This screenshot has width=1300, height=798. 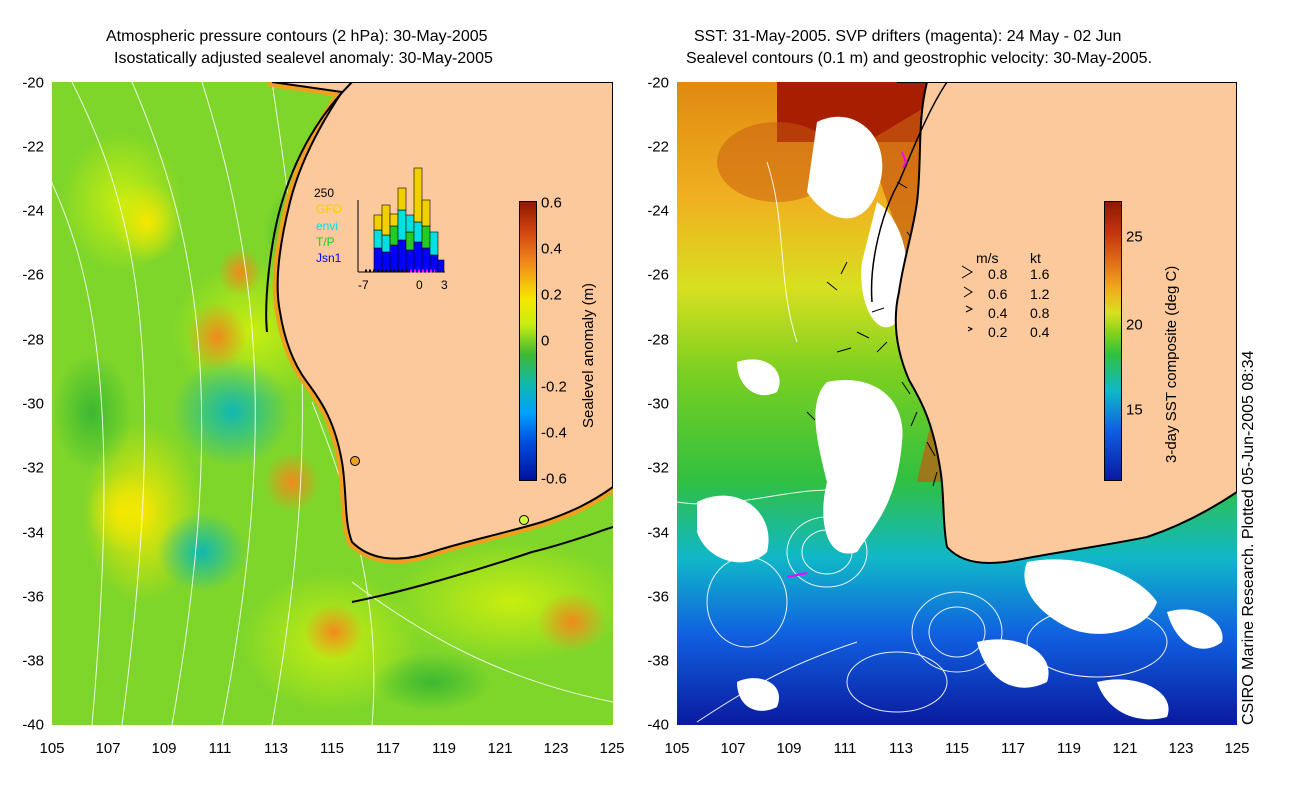 I want to click on sealevel-cbar-tick-4: -0.2, so click(x=554, y=387).